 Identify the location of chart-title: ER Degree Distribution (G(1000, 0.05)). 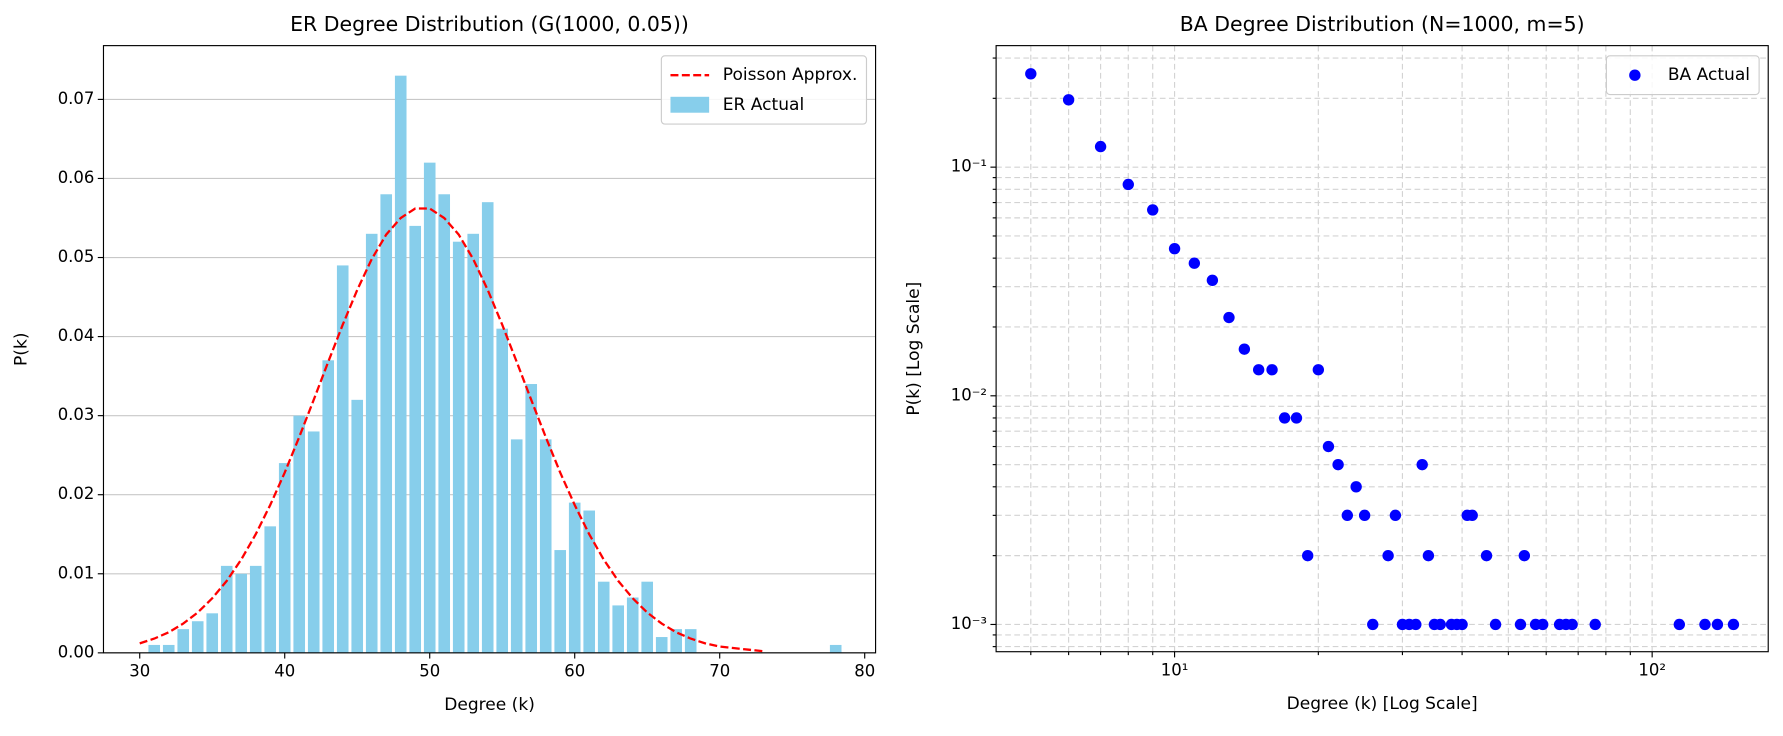
(489, 24).